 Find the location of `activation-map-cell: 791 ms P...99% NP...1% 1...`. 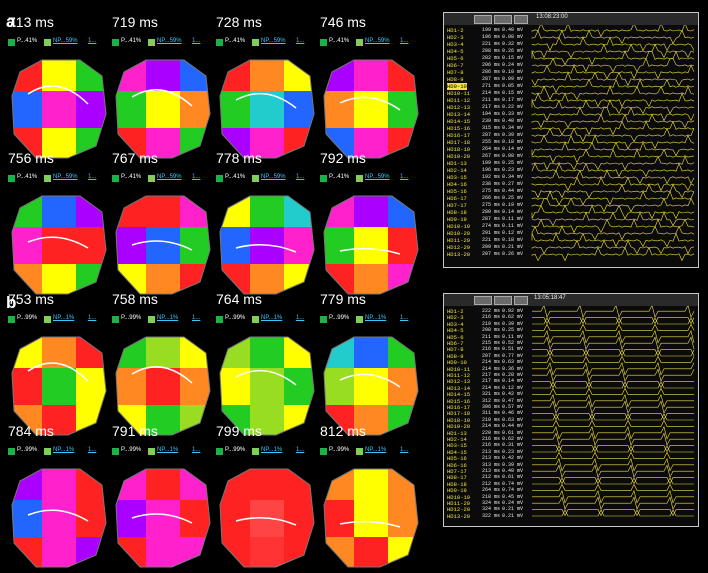

activation-map-cell: 791 ms P...99% NP...1% 1... is located at coordinates (164, 495).